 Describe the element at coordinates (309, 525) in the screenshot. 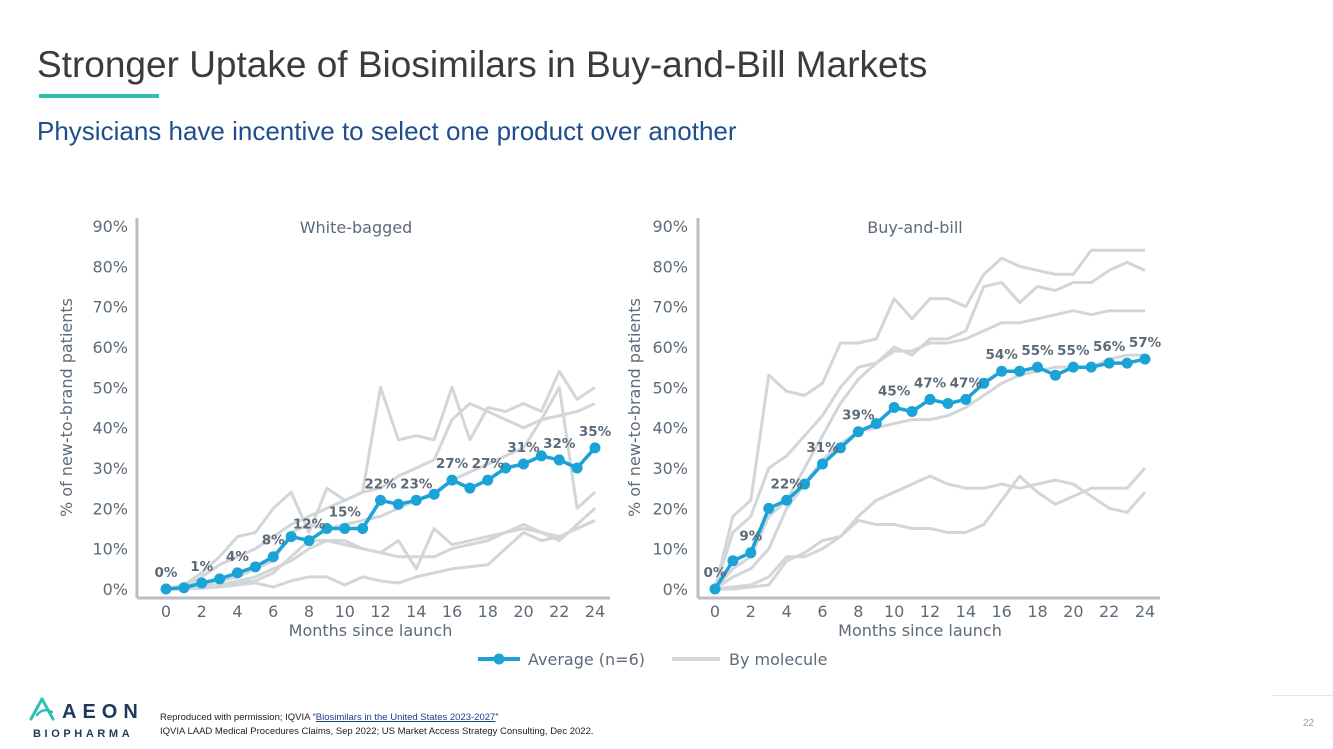

I see `data-label: 12%` at that location.